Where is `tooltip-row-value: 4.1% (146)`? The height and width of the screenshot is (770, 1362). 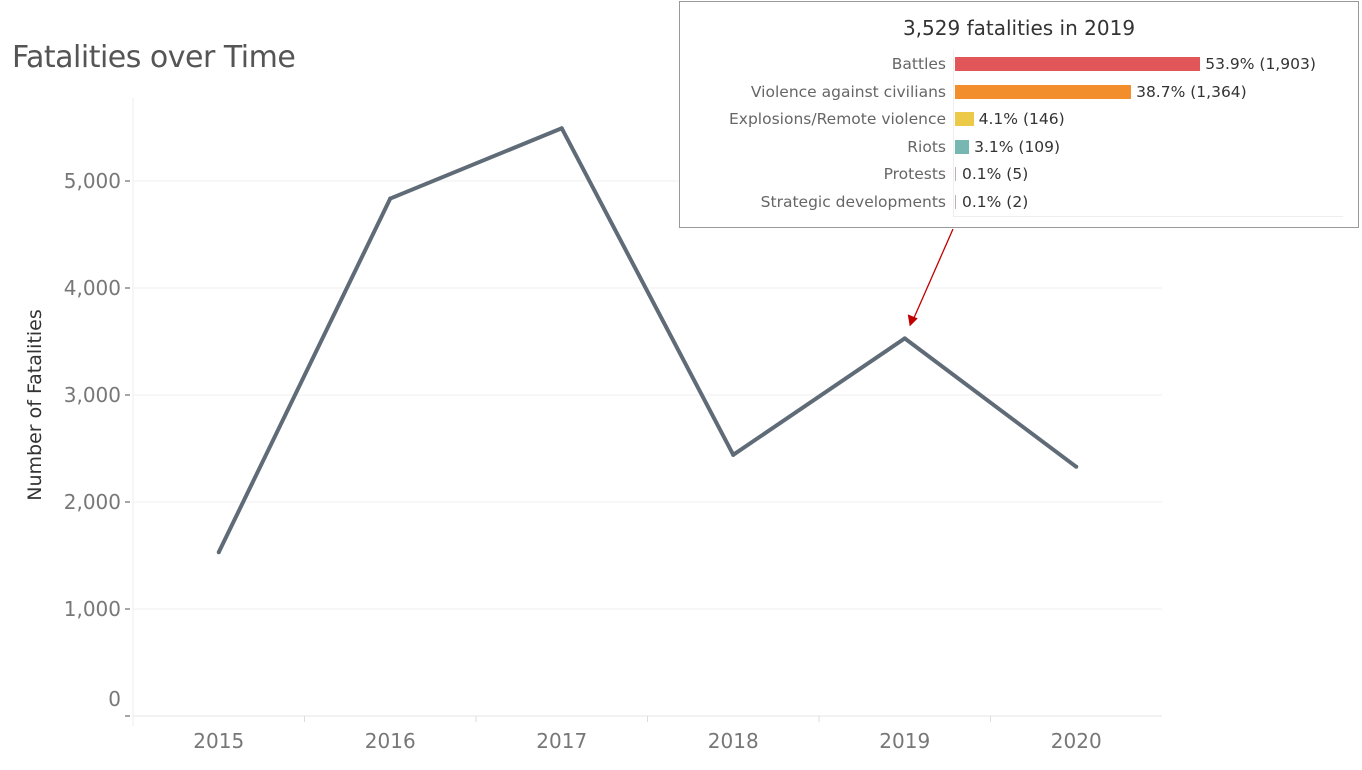 tooltip-row-value: 4.1% (146) is located at coordinates (1021, 119).